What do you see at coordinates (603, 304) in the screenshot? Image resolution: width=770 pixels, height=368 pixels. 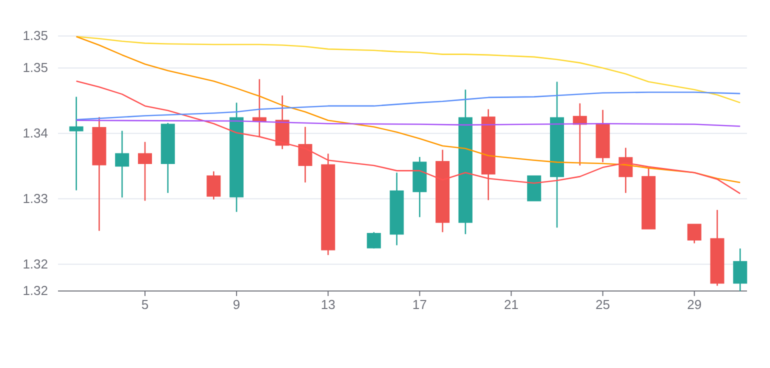 I see `x-tick-label: 25` at bounding box center [603, 304].